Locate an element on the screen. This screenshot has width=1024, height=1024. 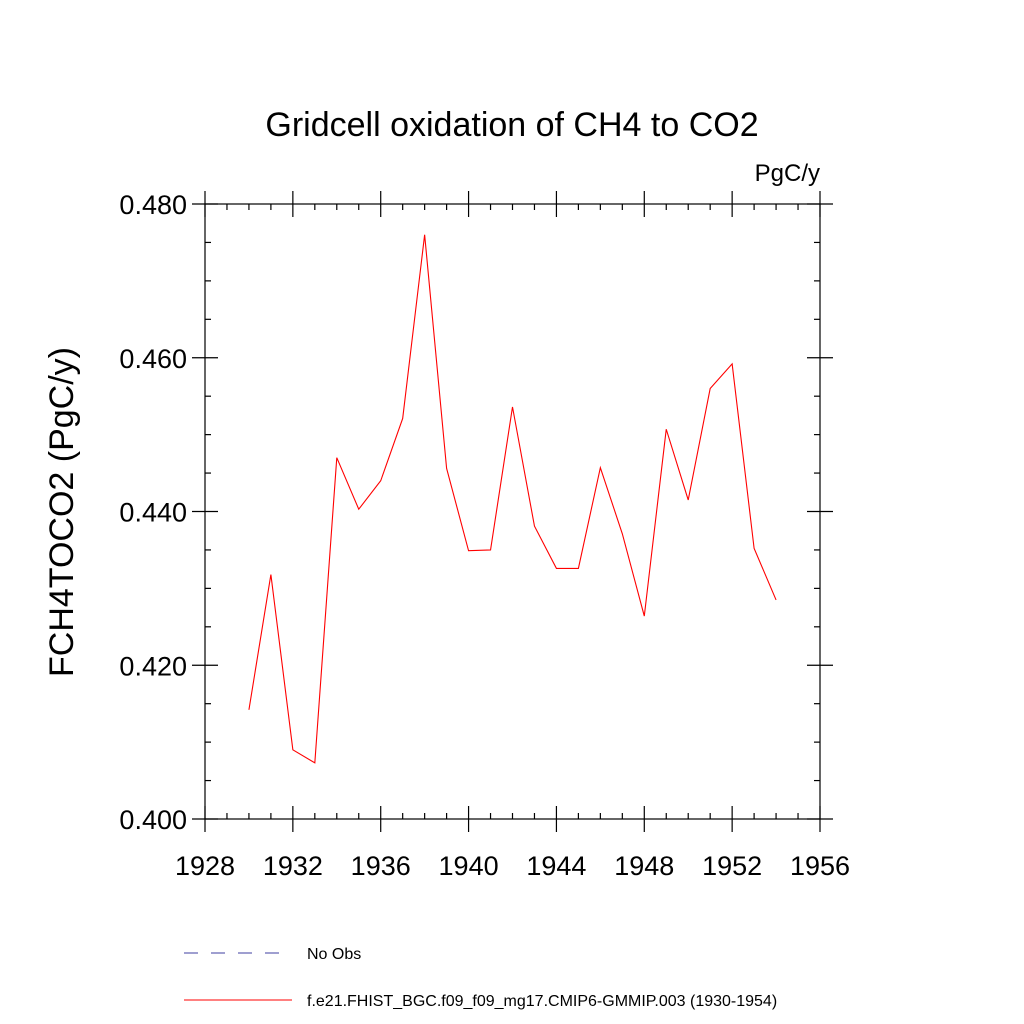
x-tick-label: 1928 is located at coordinates (205, 866).